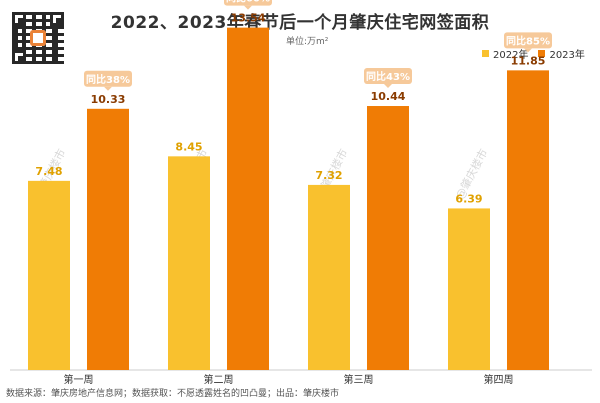 This screenshot has width=600, height=403. What do you see at coordinates (359, 379) in the screenshot?
I see `x-tick-label: 第三周` at bounding box center [359, 379].